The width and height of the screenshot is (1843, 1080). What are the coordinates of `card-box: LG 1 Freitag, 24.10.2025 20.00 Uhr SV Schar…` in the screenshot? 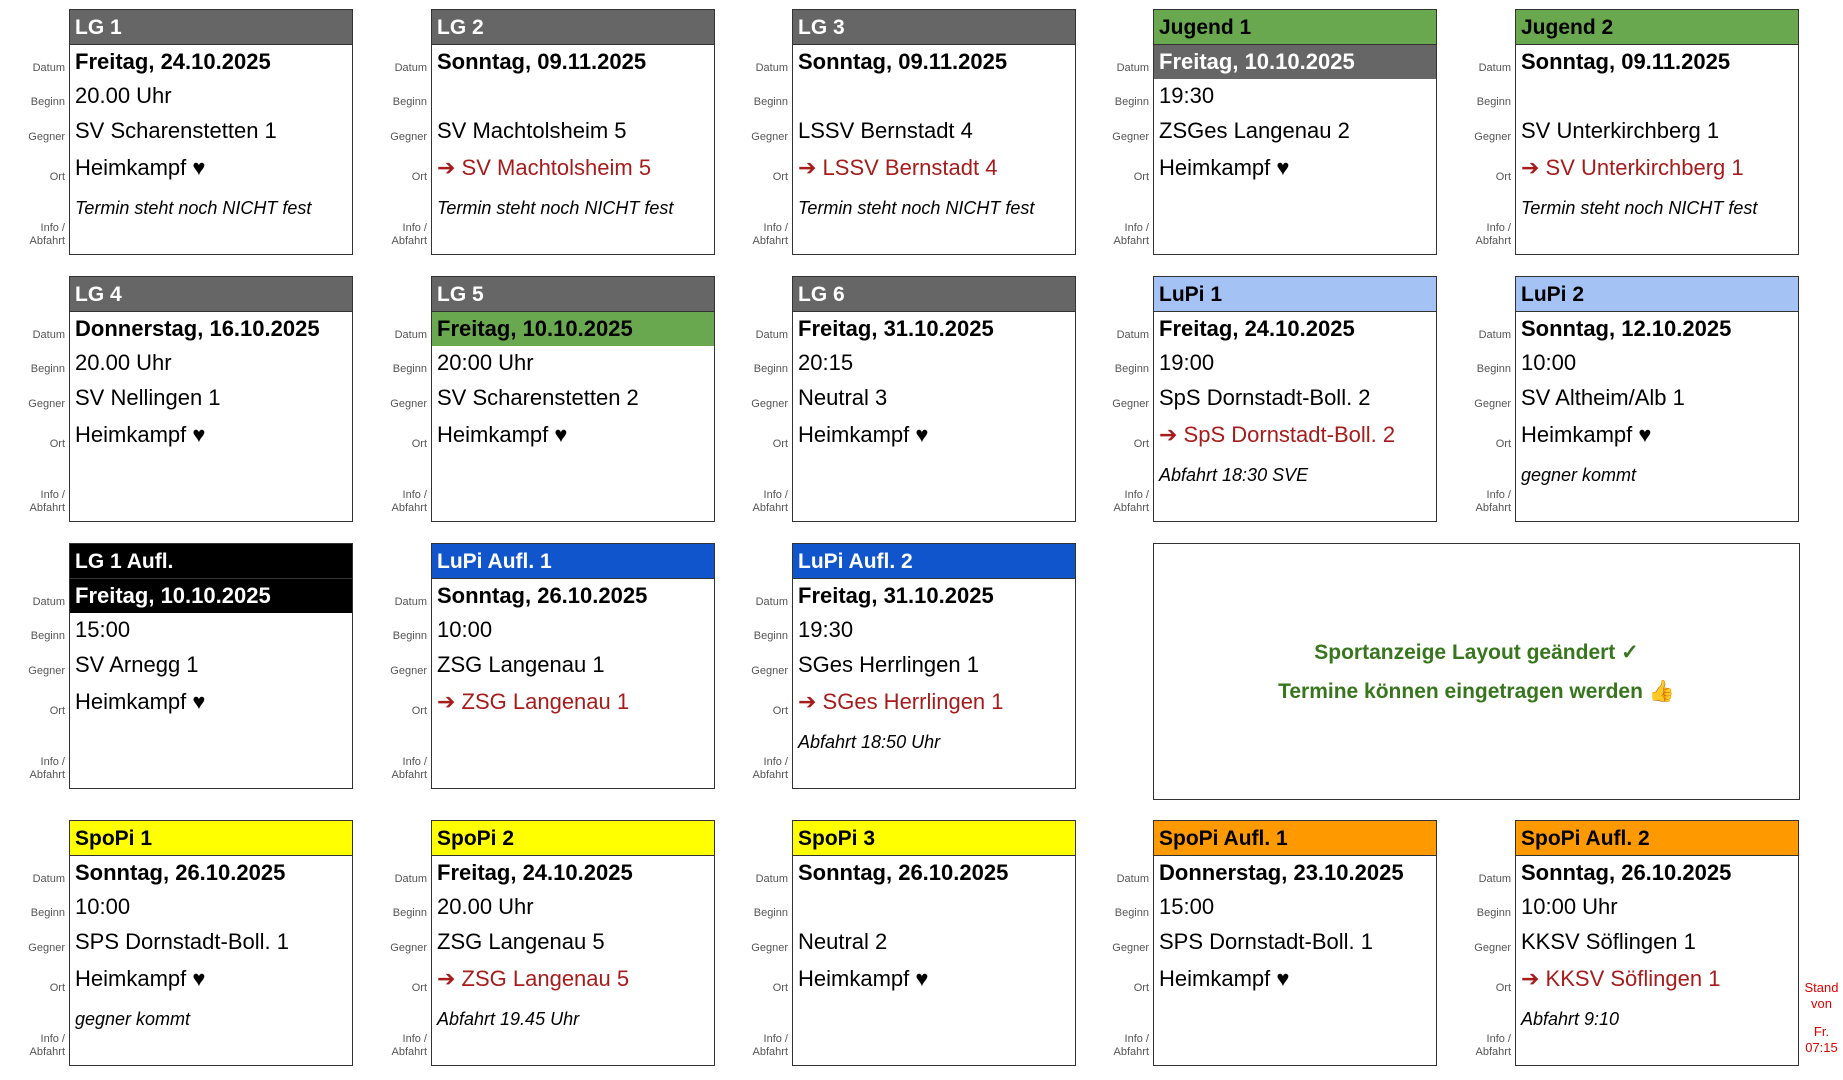 It's located at (211, 132).